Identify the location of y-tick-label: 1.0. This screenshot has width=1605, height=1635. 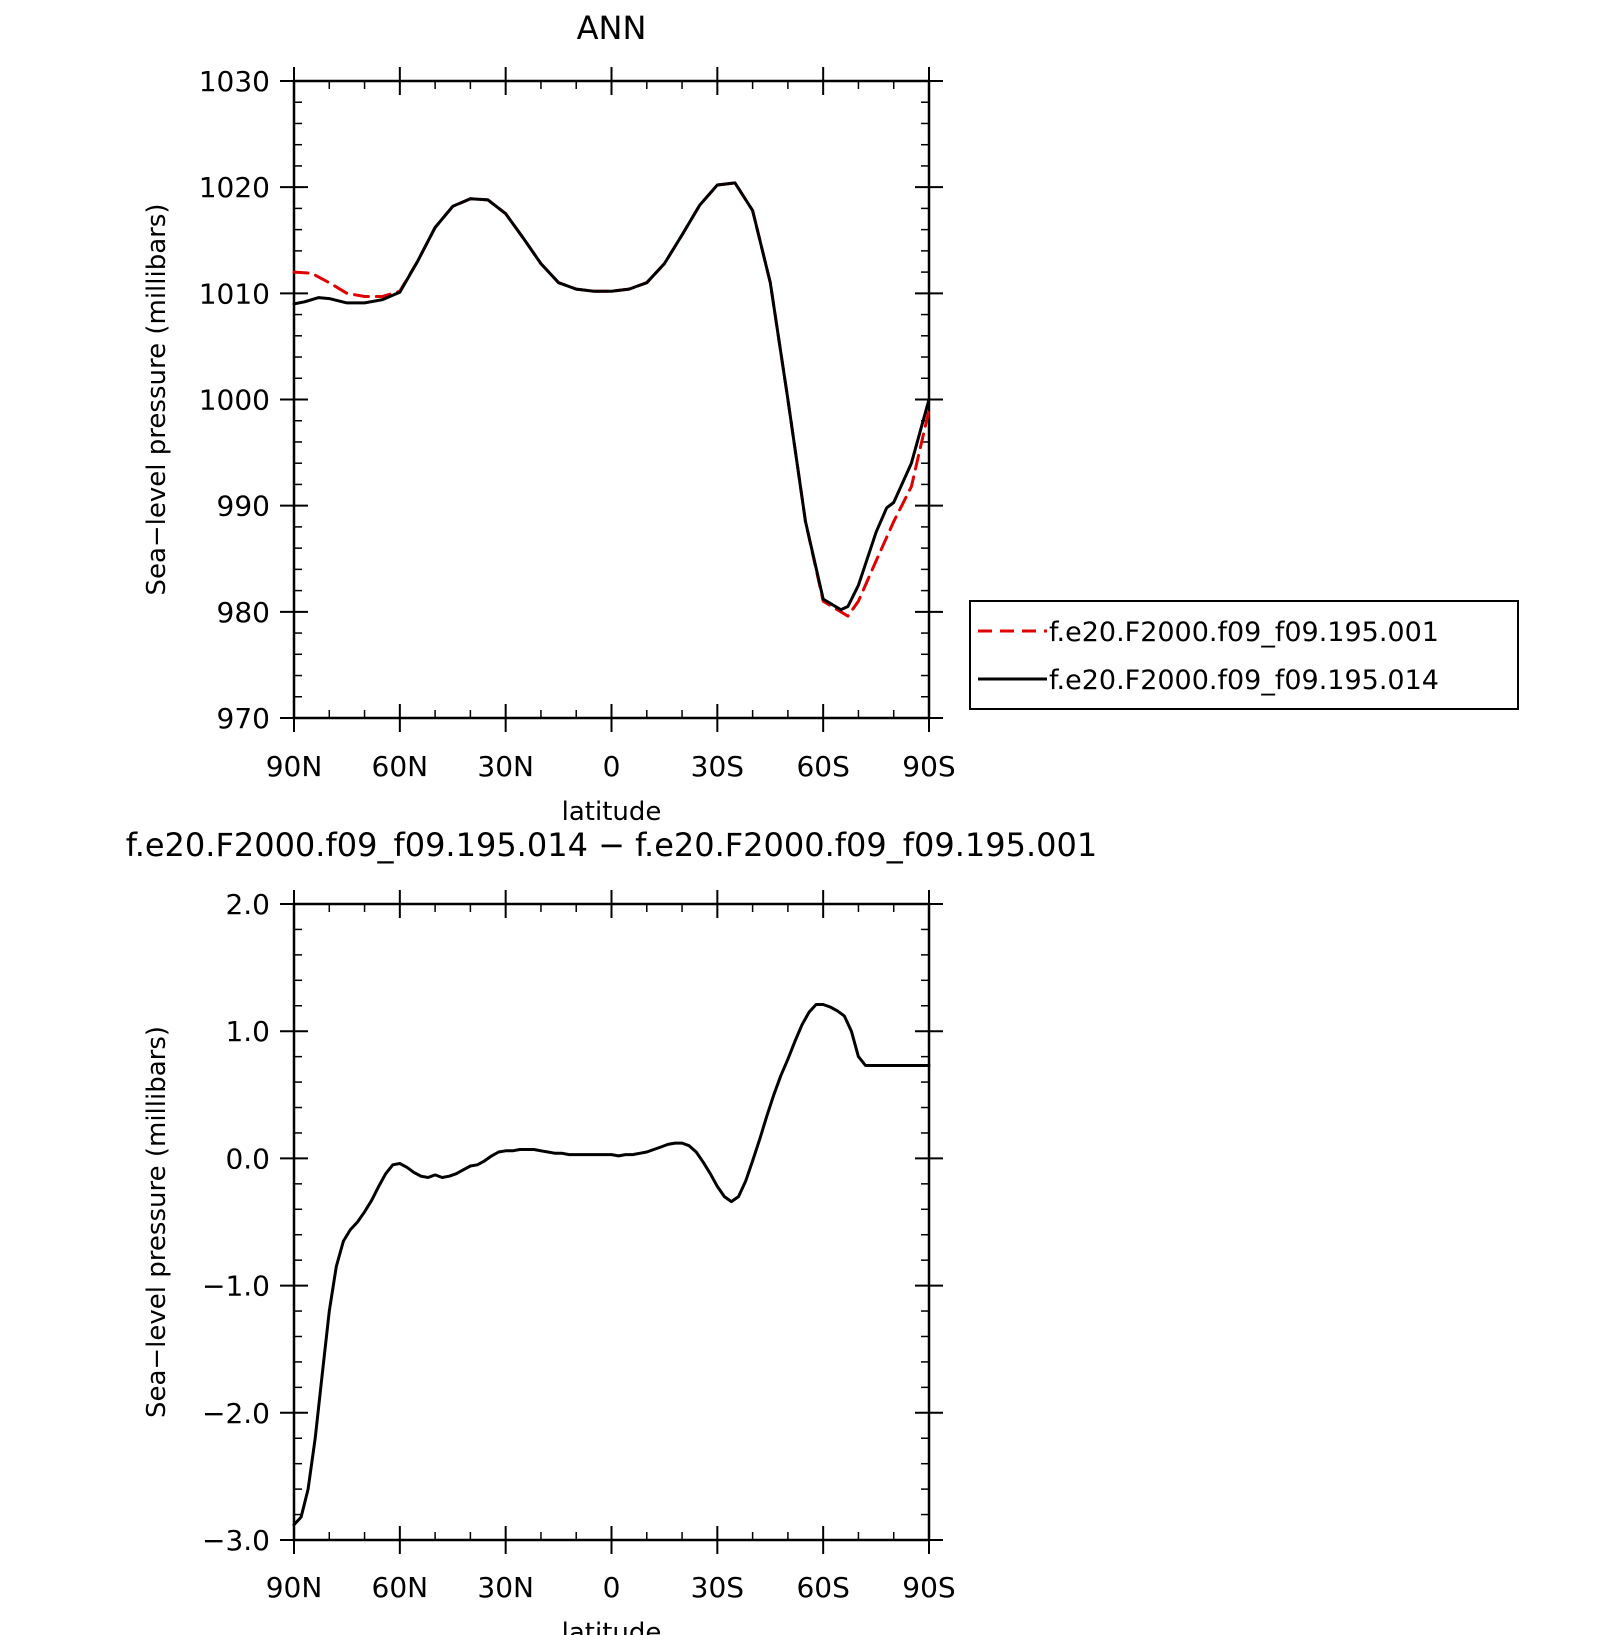
(247, 1031).